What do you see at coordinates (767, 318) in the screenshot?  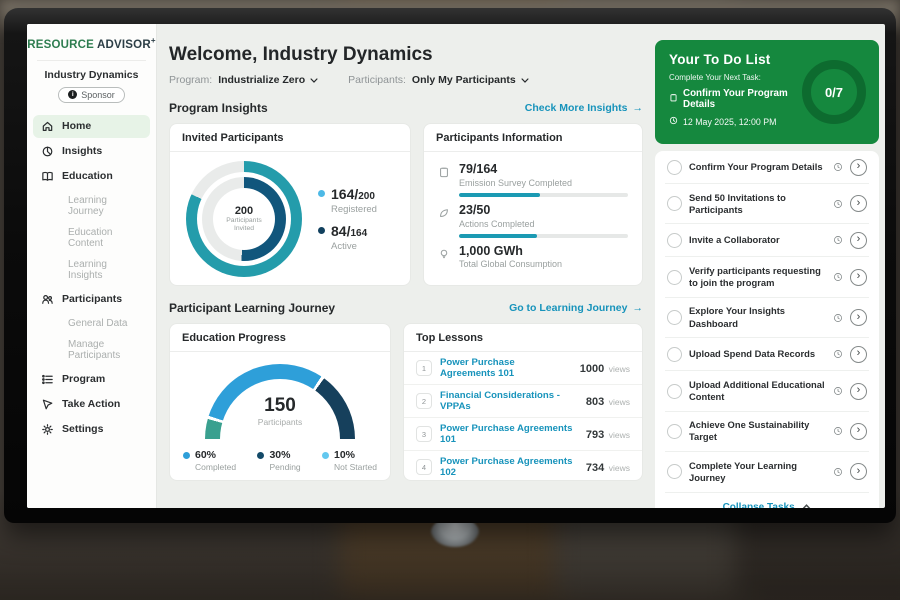 I see `todo-item: Explore Your Insights Dashboard ›` at bounding box center [767, 318].